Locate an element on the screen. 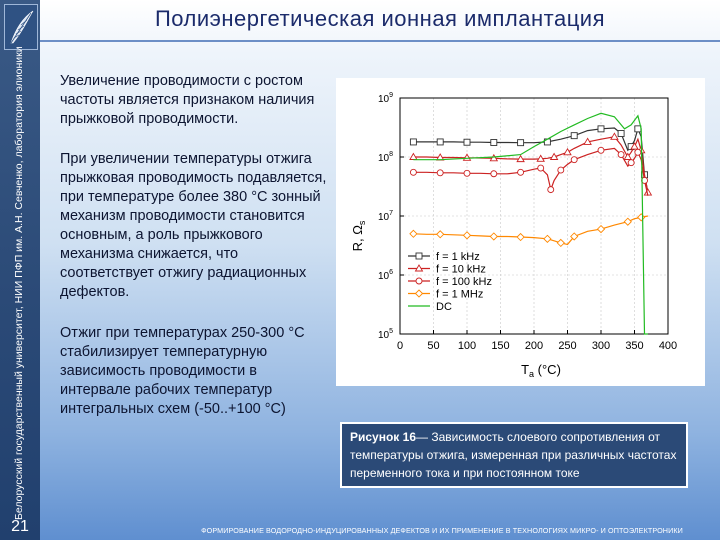  x-tick-label: 250 is located at coordinates (567, 346).